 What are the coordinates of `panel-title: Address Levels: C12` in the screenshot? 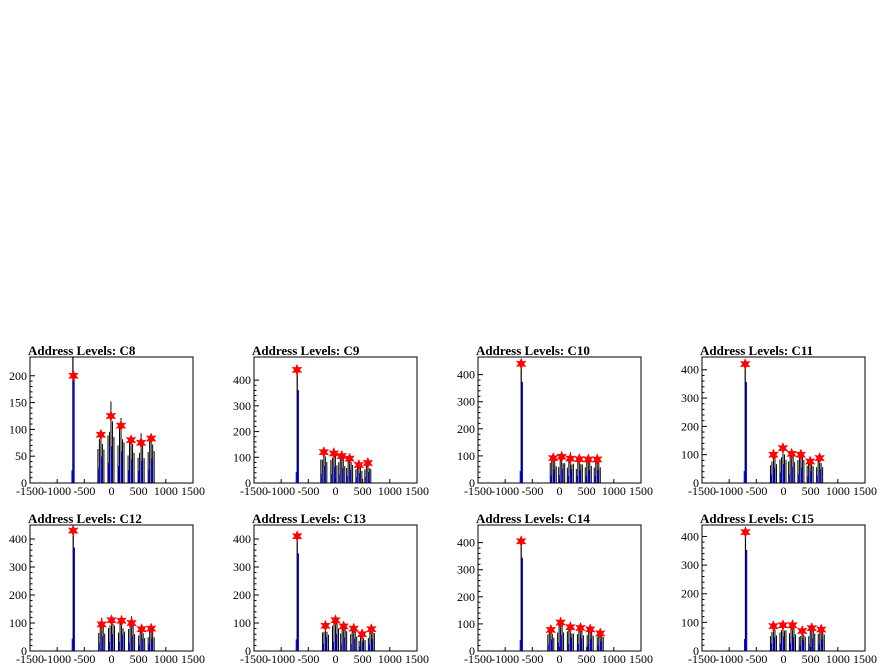 It's located at (85, 518).